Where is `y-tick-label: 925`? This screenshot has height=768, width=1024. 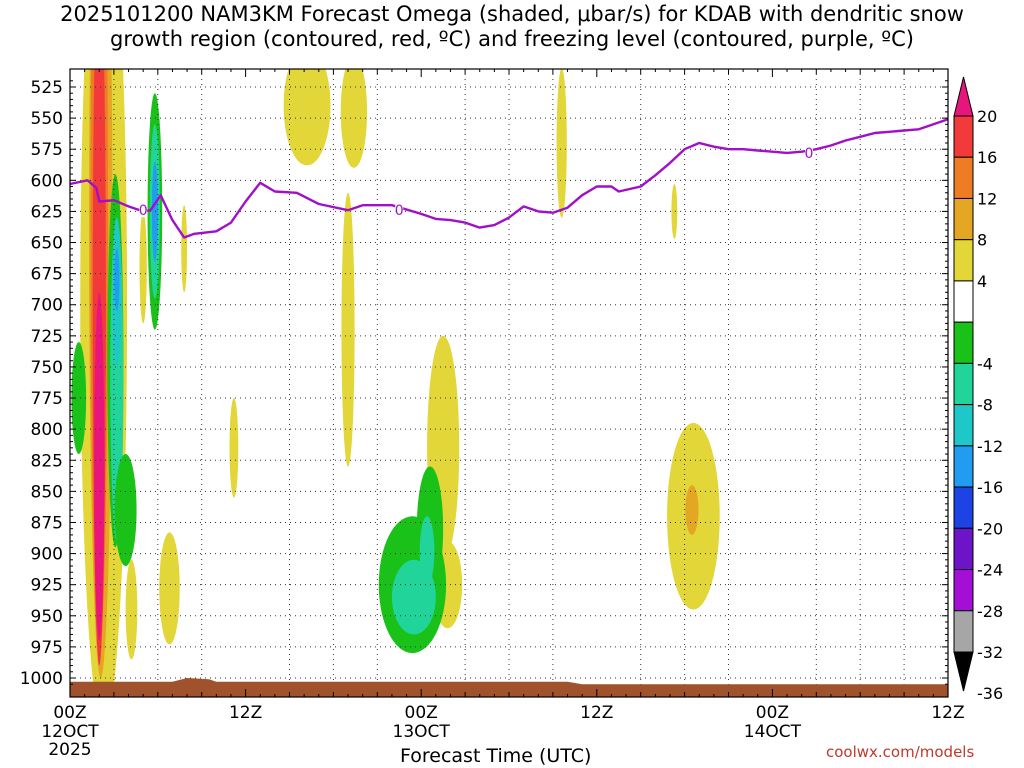 y-tick-label: 925 is located at coordinates (47, 586).